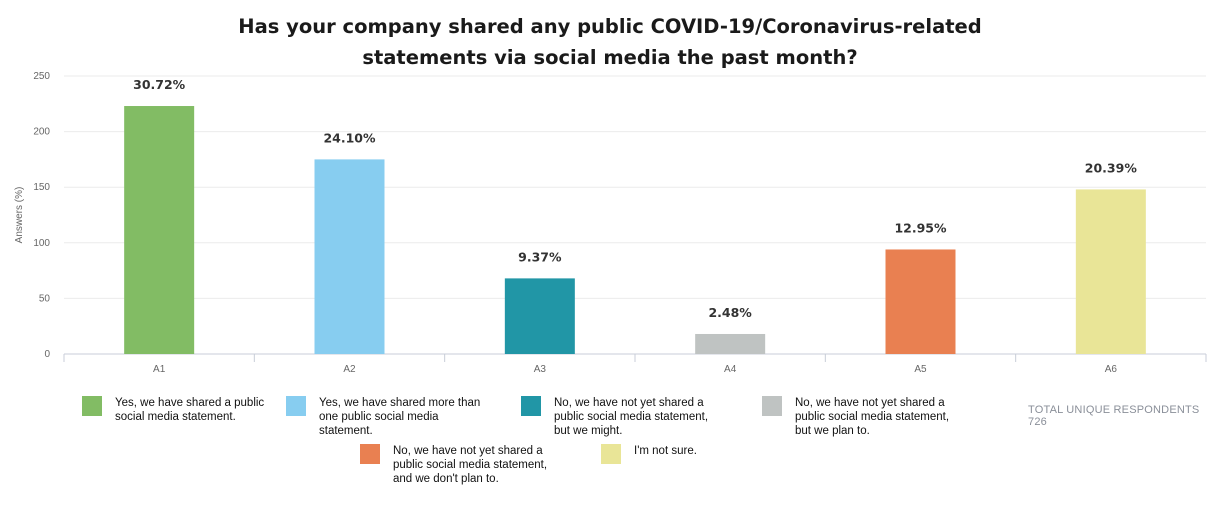  I want to click on y-tick-label: 100, so click(41, 243).